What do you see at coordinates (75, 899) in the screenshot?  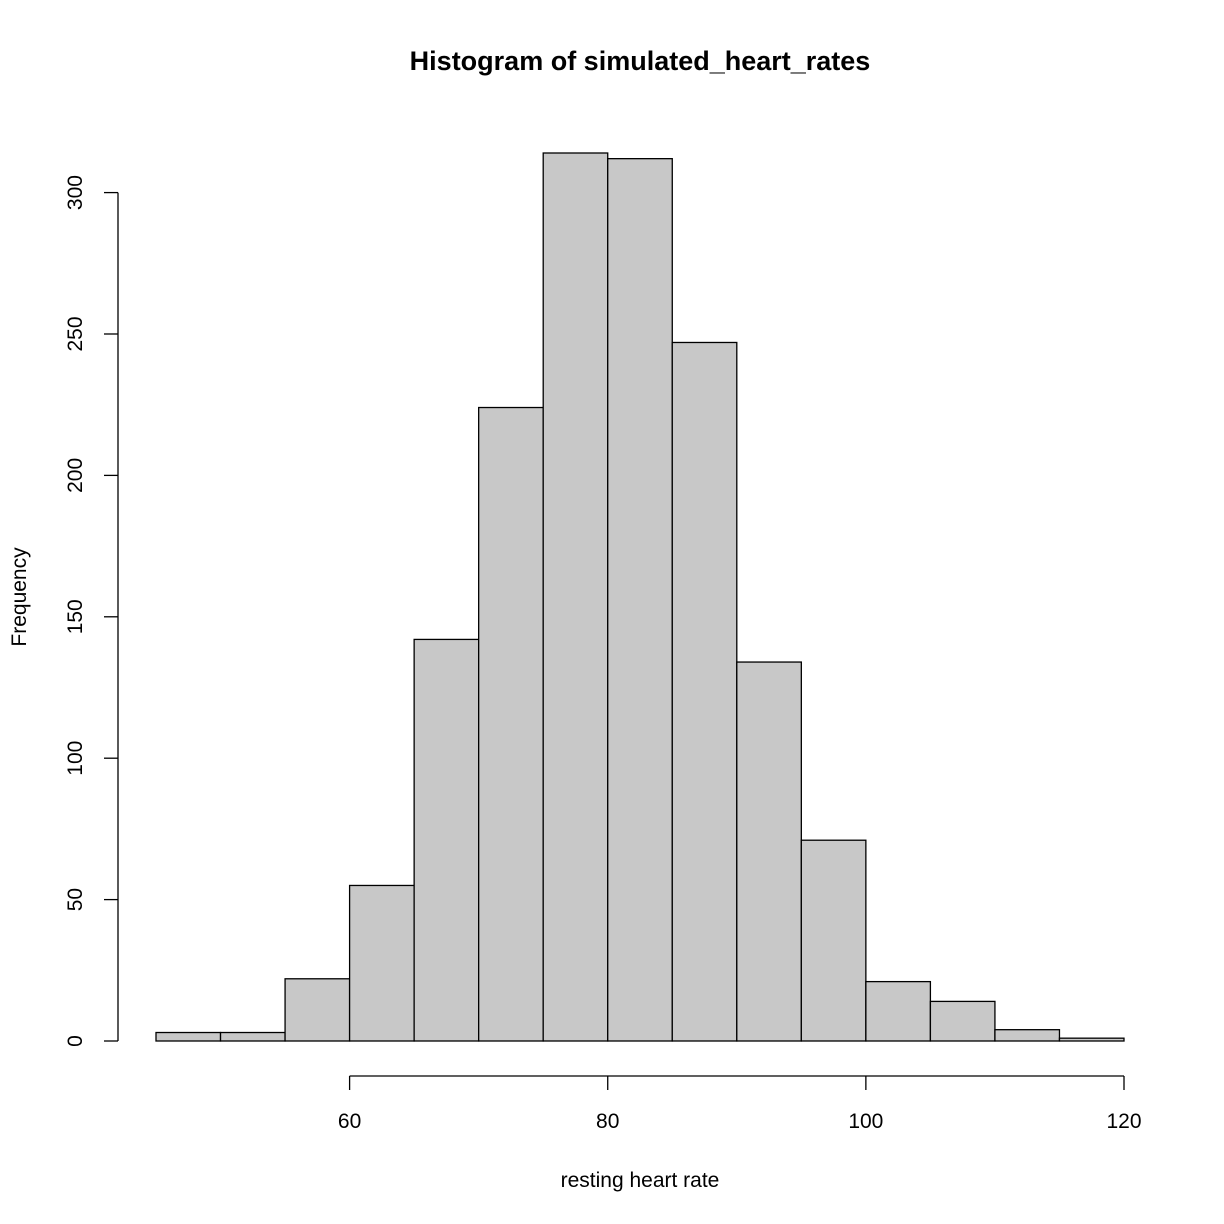 I see `y-tick-label: 50` at bounding box center [75, 899].